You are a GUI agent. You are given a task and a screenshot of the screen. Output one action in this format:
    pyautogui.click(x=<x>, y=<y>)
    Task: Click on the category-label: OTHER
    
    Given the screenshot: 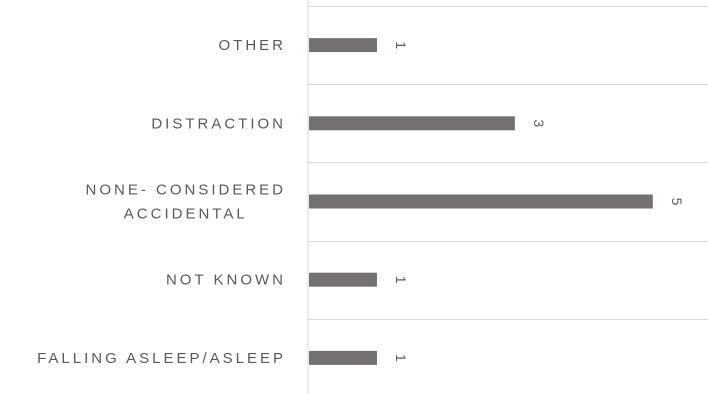 What is the action you would take?
    pyautogui.click(x=253, y=45)
    